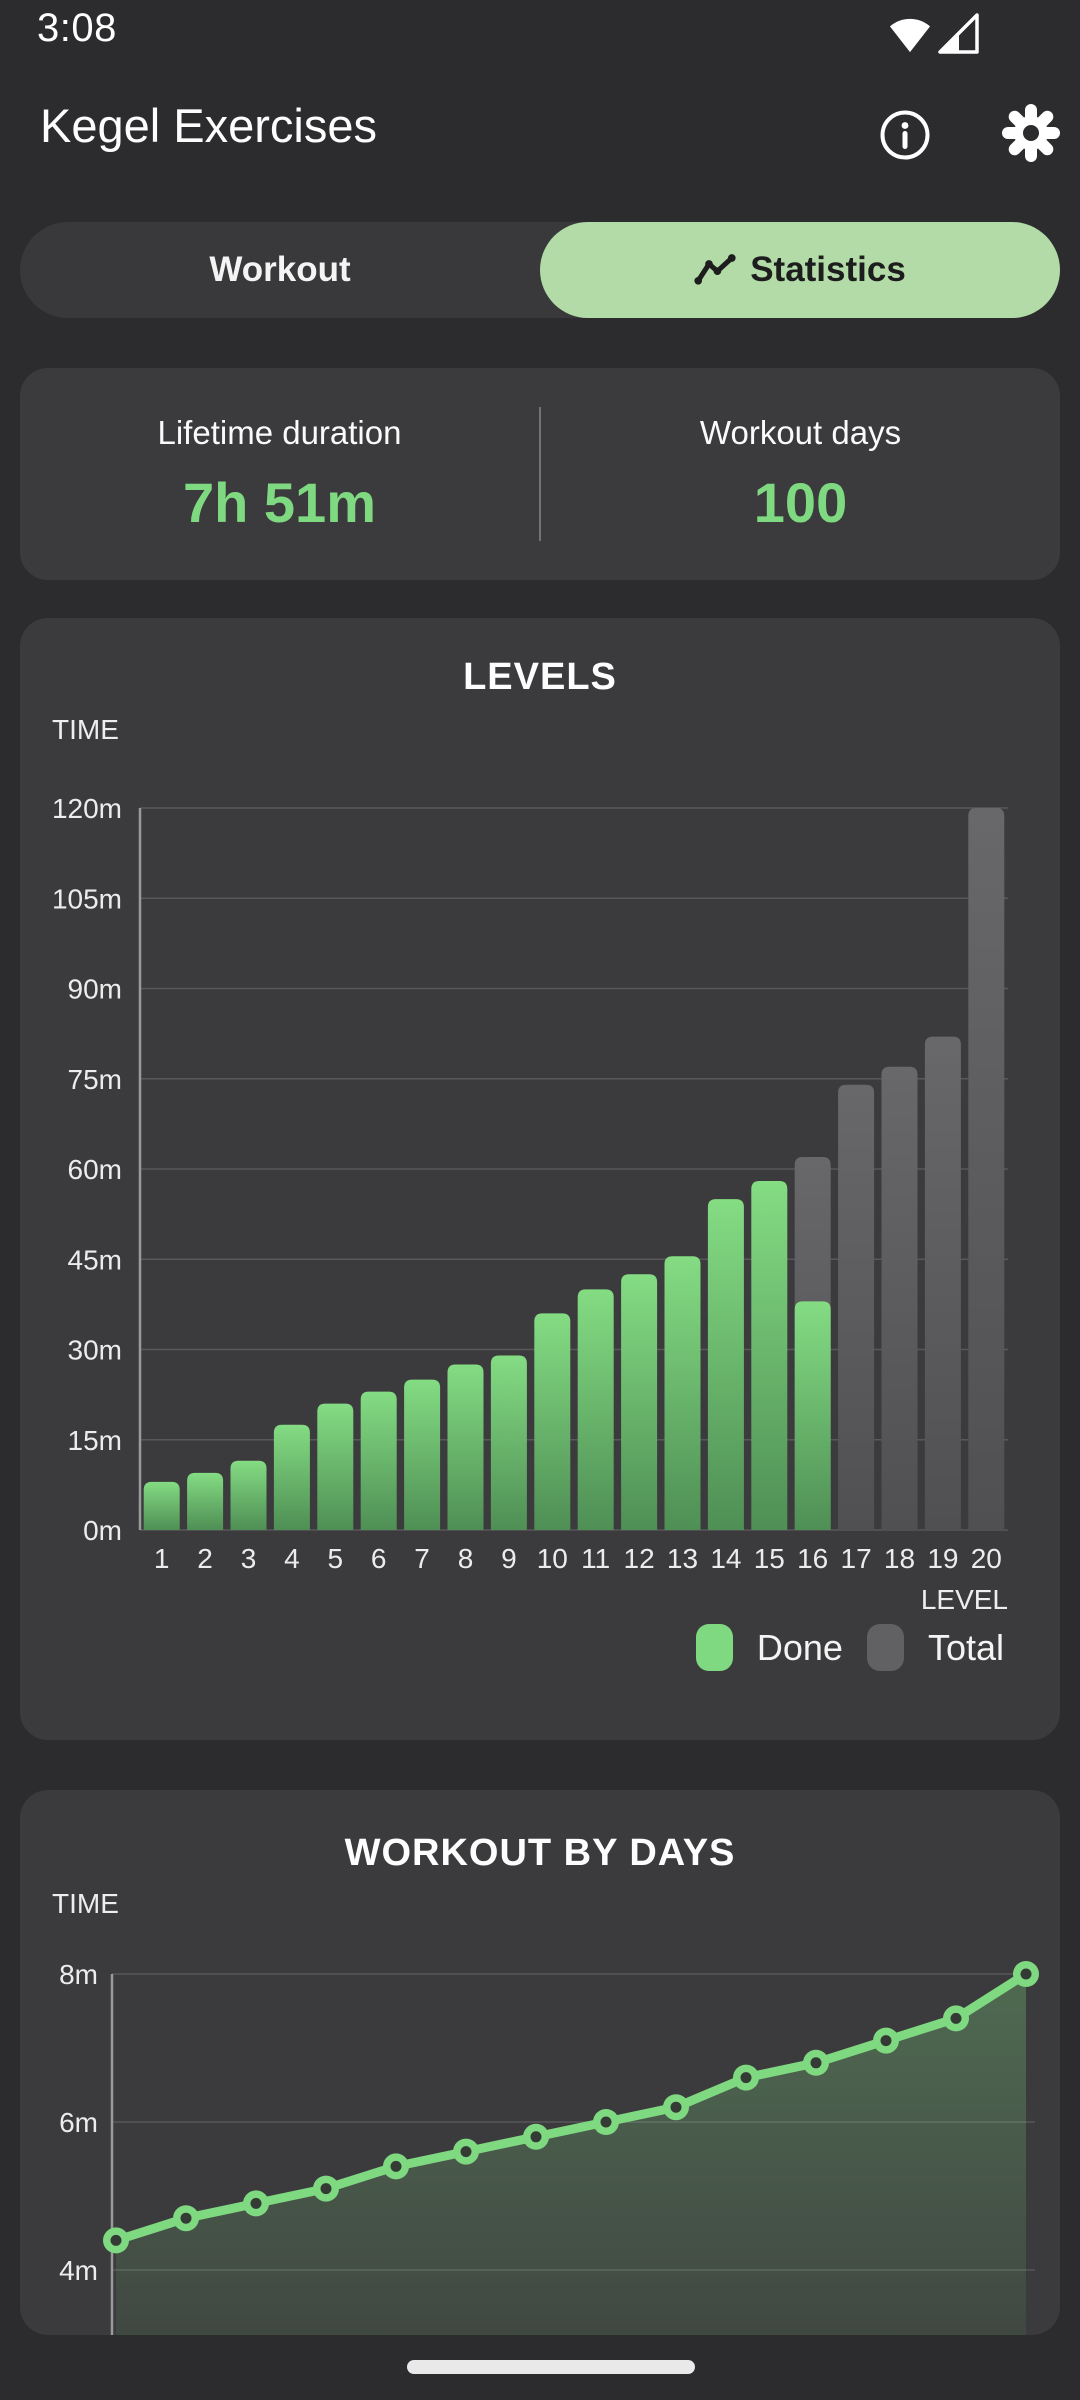  Describe the element at coordinates (714, 1647) in the screenshot. I see `legend-done-swatch` at that location.